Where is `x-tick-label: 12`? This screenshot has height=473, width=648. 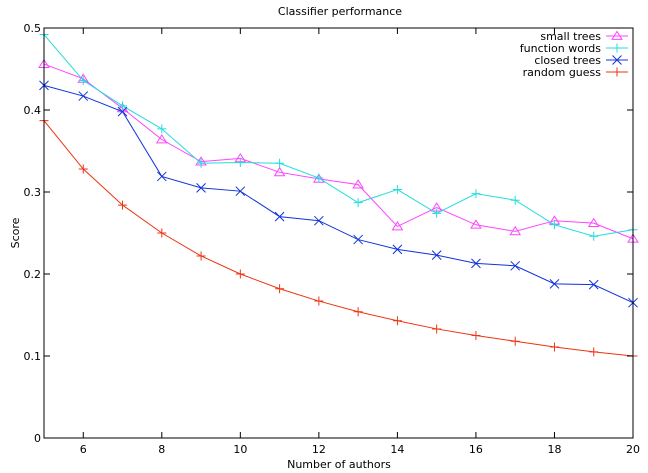 x-tick-label: 12 is located at coordinates (319, 449).